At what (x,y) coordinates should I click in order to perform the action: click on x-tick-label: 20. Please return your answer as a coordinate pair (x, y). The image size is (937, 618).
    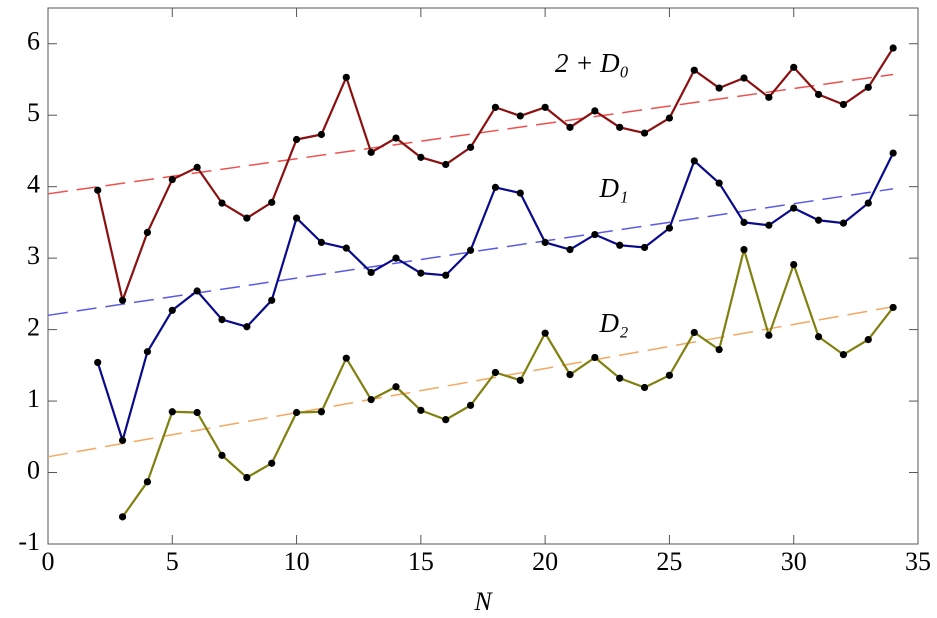
    Looking at the image, I should click on (545, 561).